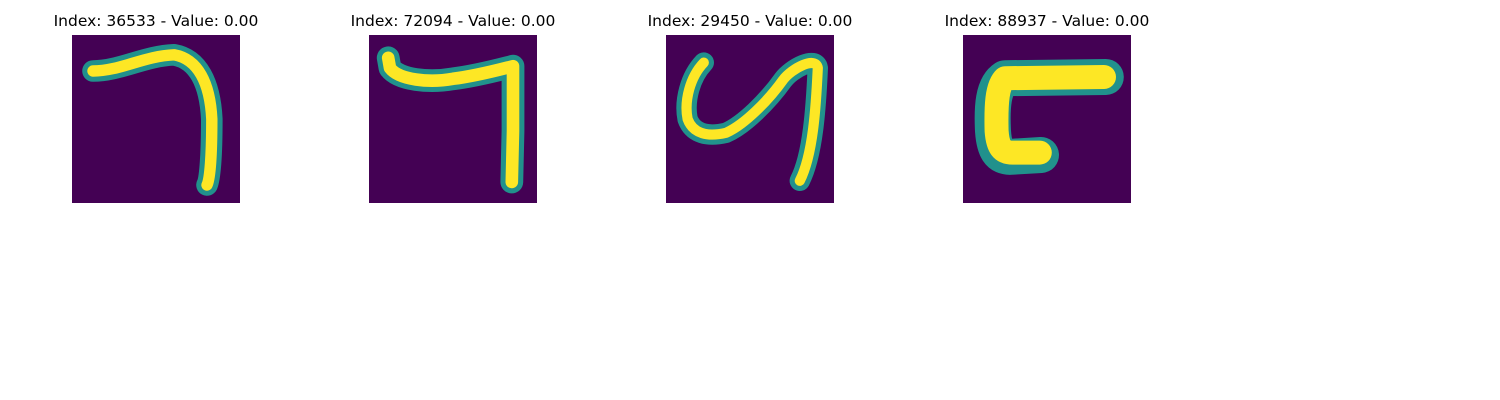 Image resolution: width=1500 pixels, height=400 pixels. I want to click on subplot-4: Index: 88937 - Value: 0.00, so click(1047, 105).